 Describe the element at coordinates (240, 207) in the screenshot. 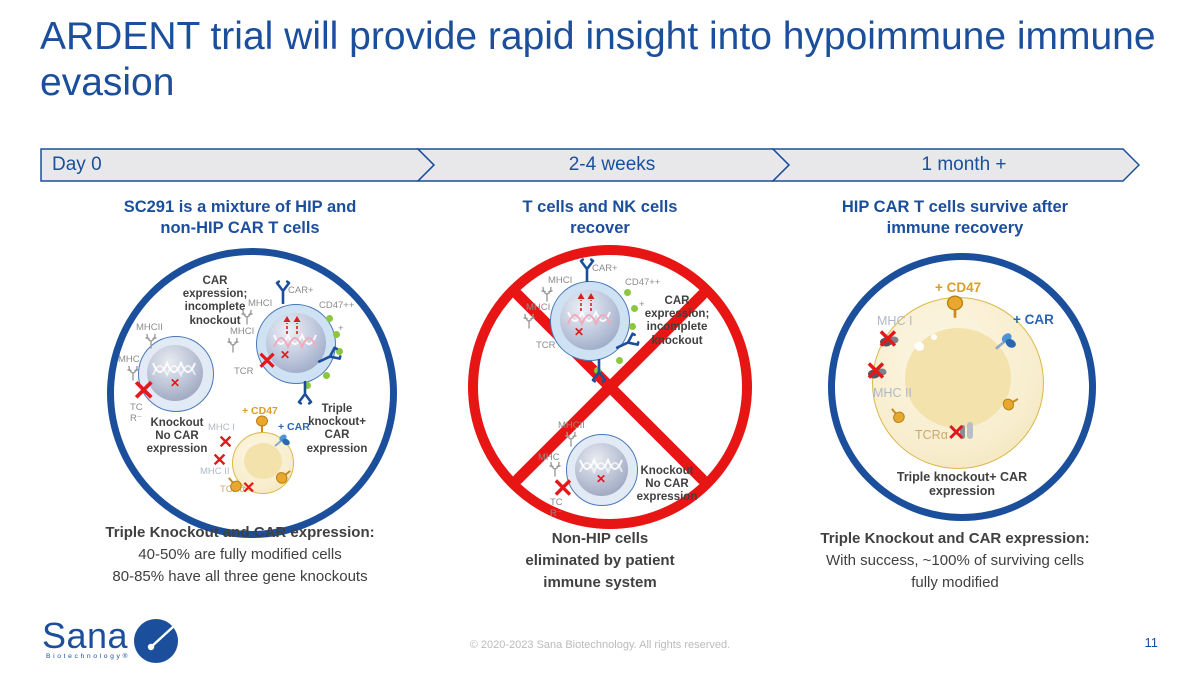

I see `heading-line: SC291 is a mixture of HIP and` at that location.